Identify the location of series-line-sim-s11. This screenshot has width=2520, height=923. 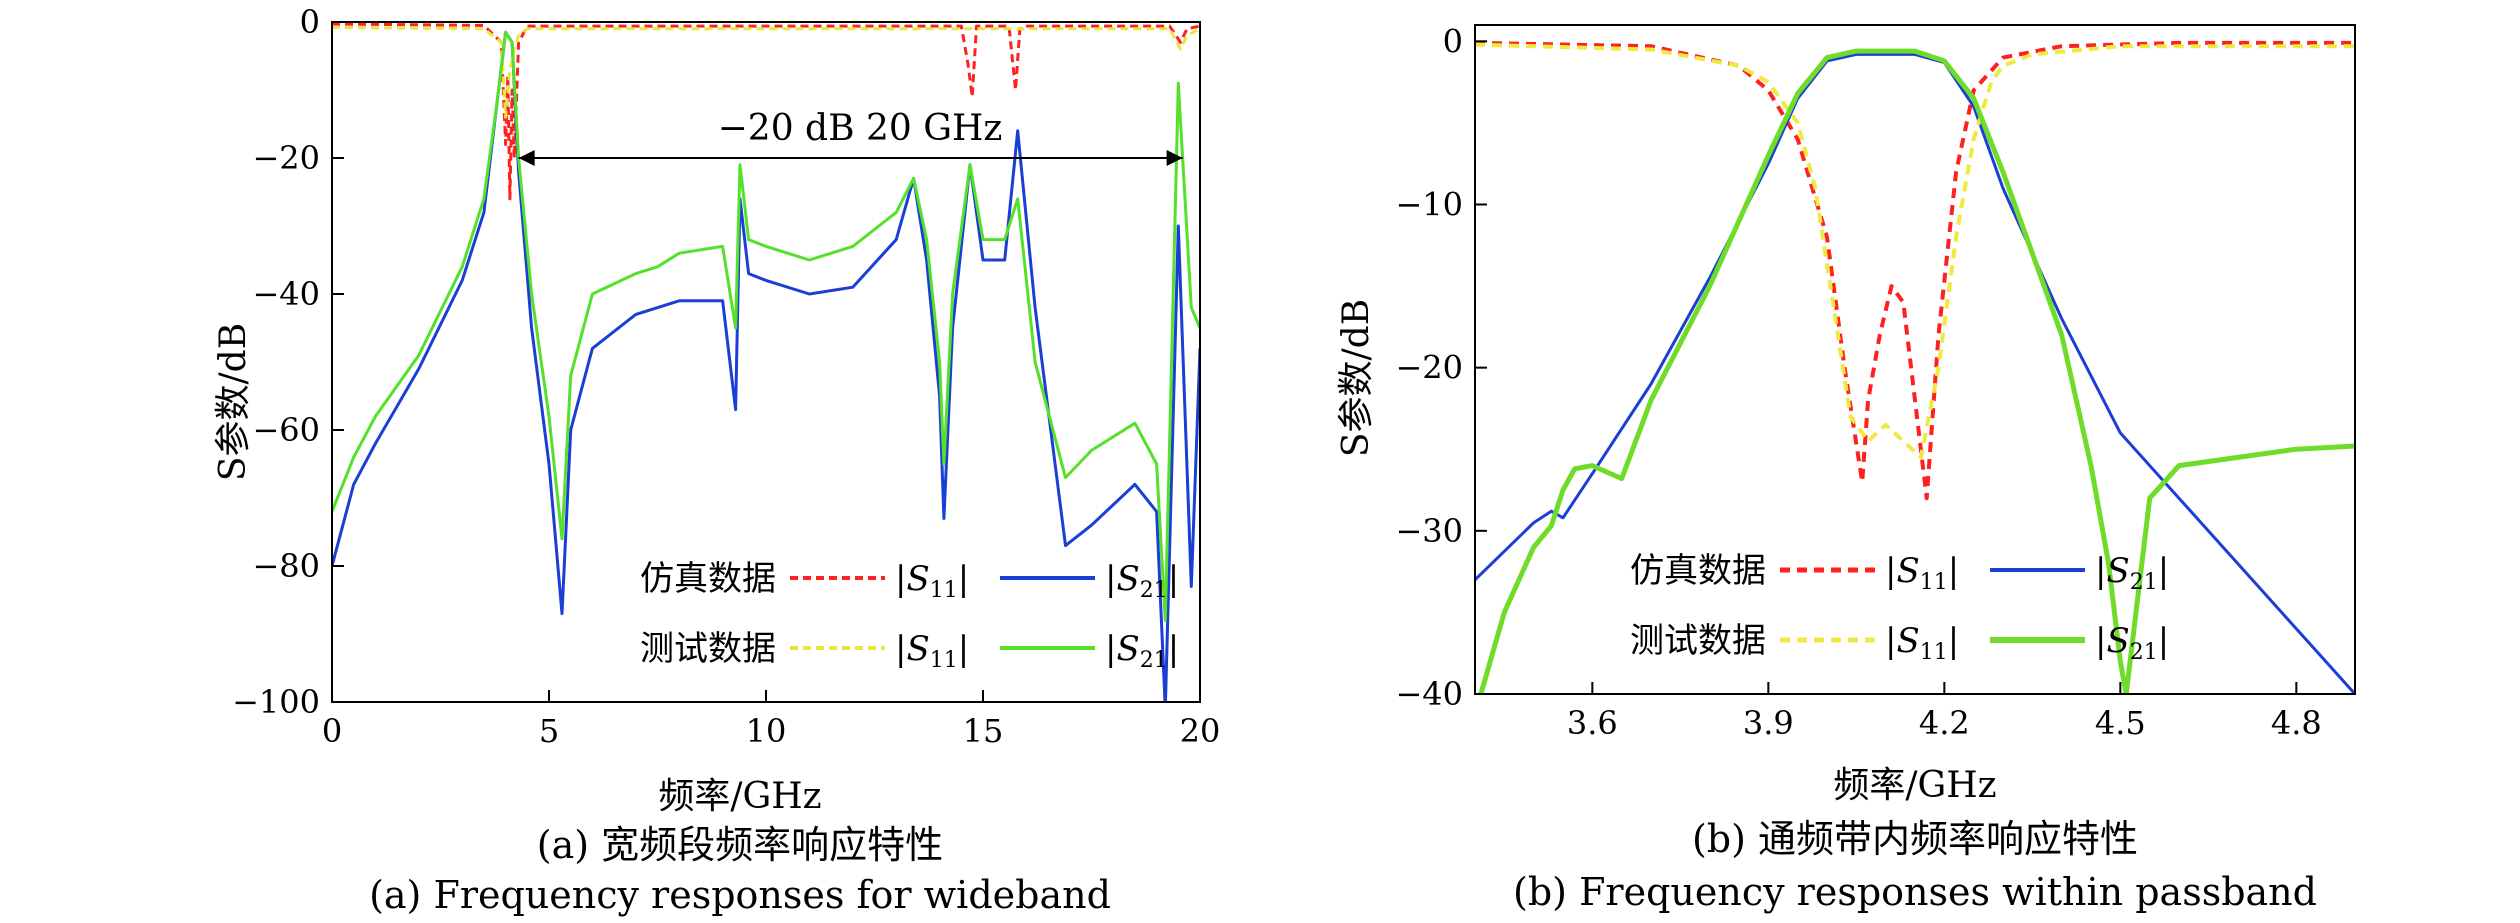
(766, 111).